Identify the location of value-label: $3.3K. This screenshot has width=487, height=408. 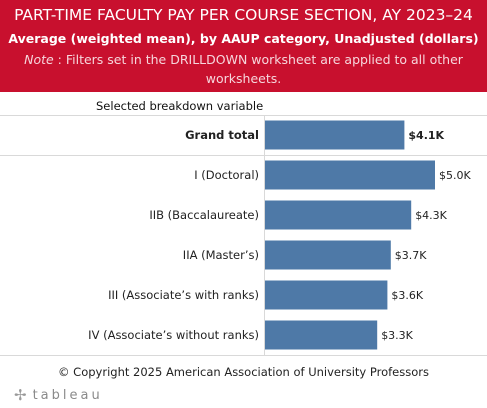
(397, 335).